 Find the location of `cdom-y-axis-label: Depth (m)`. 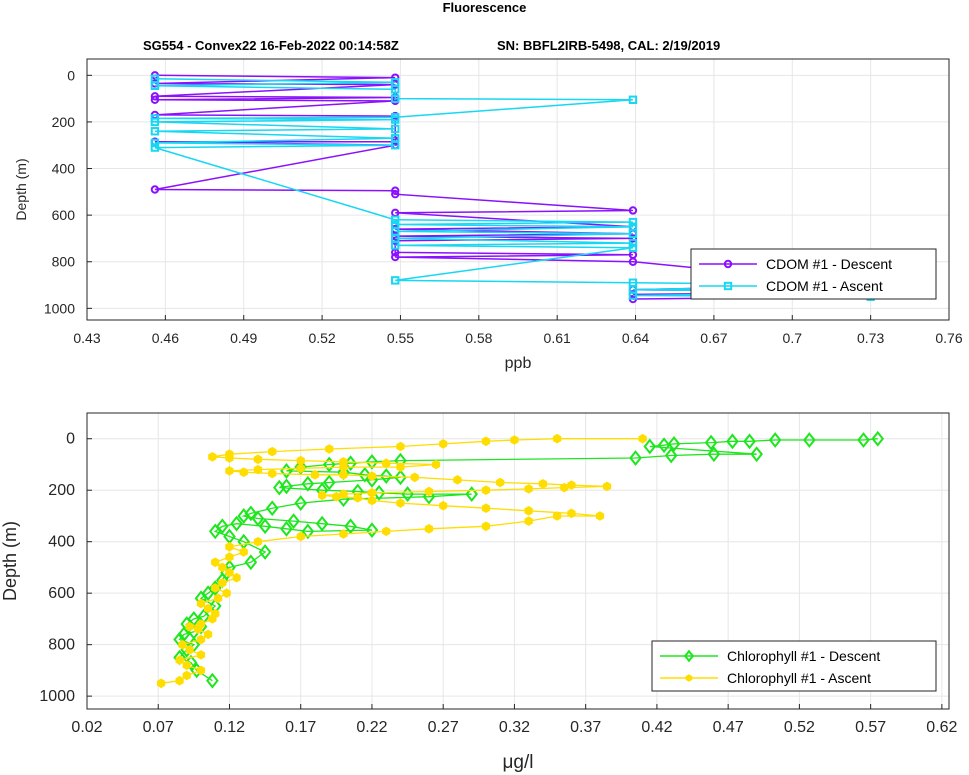

cdom-y-axis-label: Depth (m) is located at coordinates (21, 189).